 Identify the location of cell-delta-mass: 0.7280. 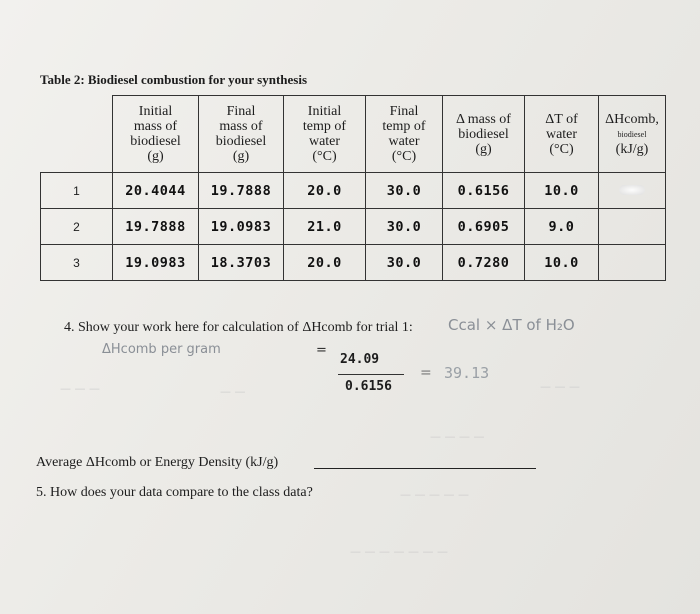
(483, 262).